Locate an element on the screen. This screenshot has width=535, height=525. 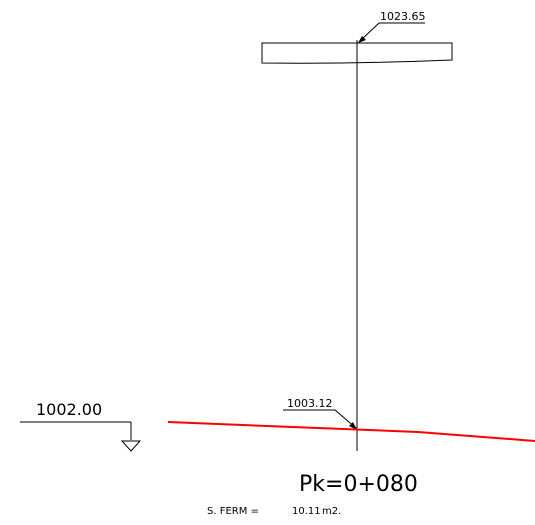
area-unit: m2. is located at coordinates (331, 511).